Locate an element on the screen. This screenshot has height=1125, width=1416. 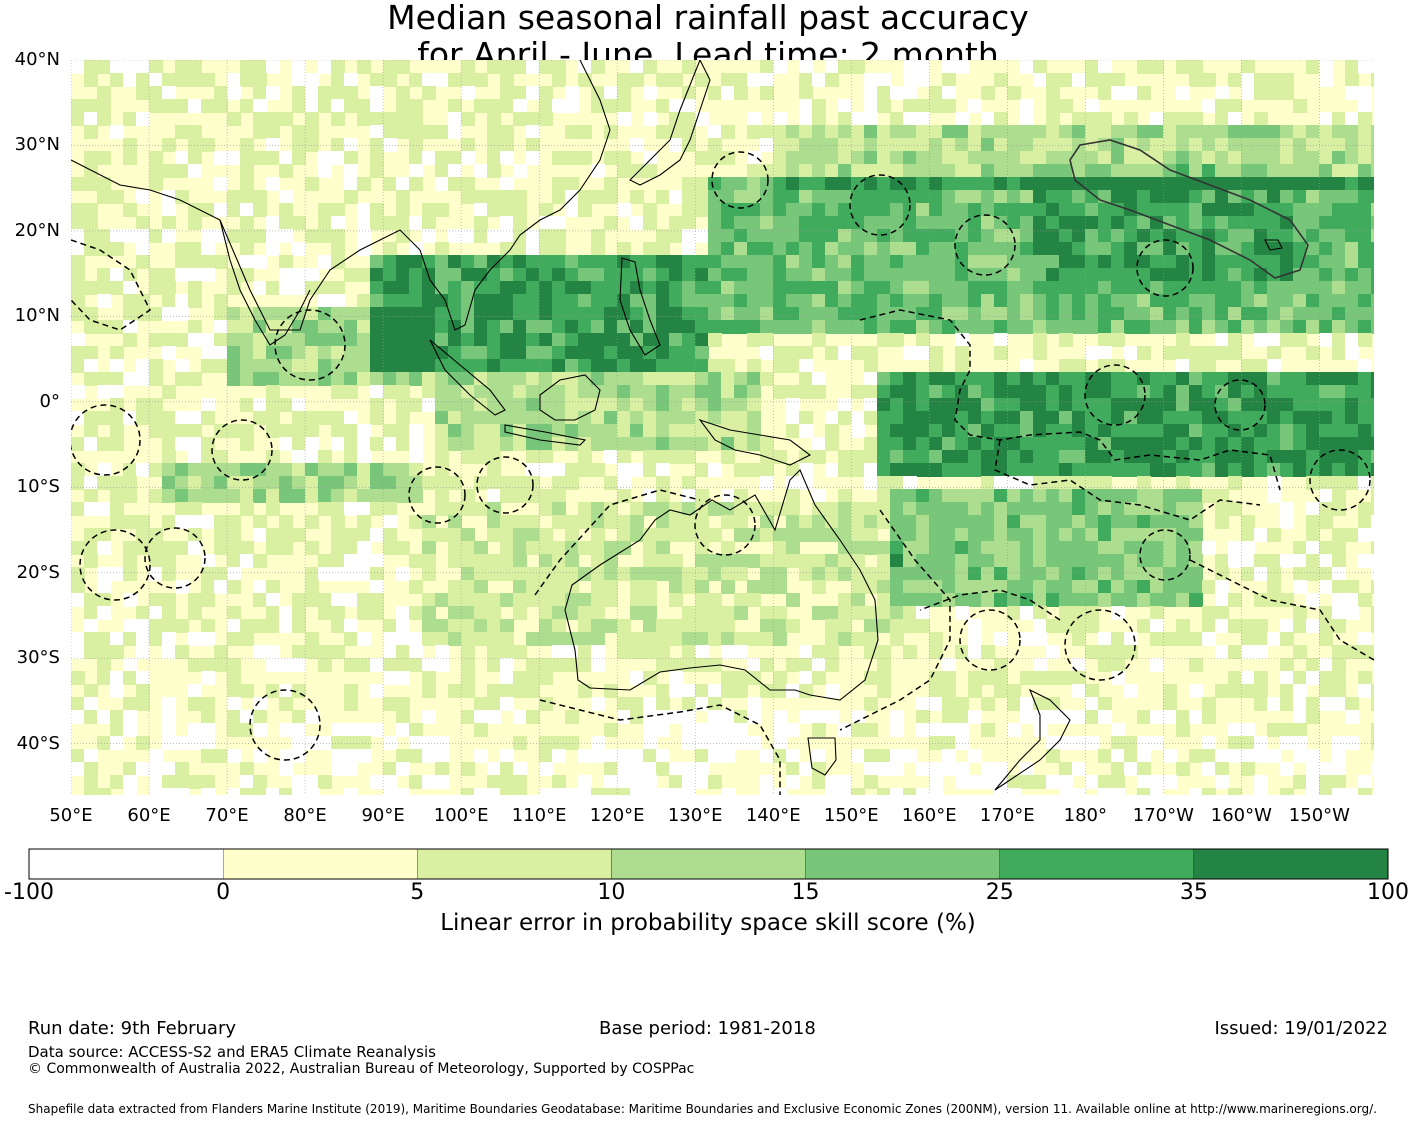
lon-label: 110°E is located at coordinates (539, 815).